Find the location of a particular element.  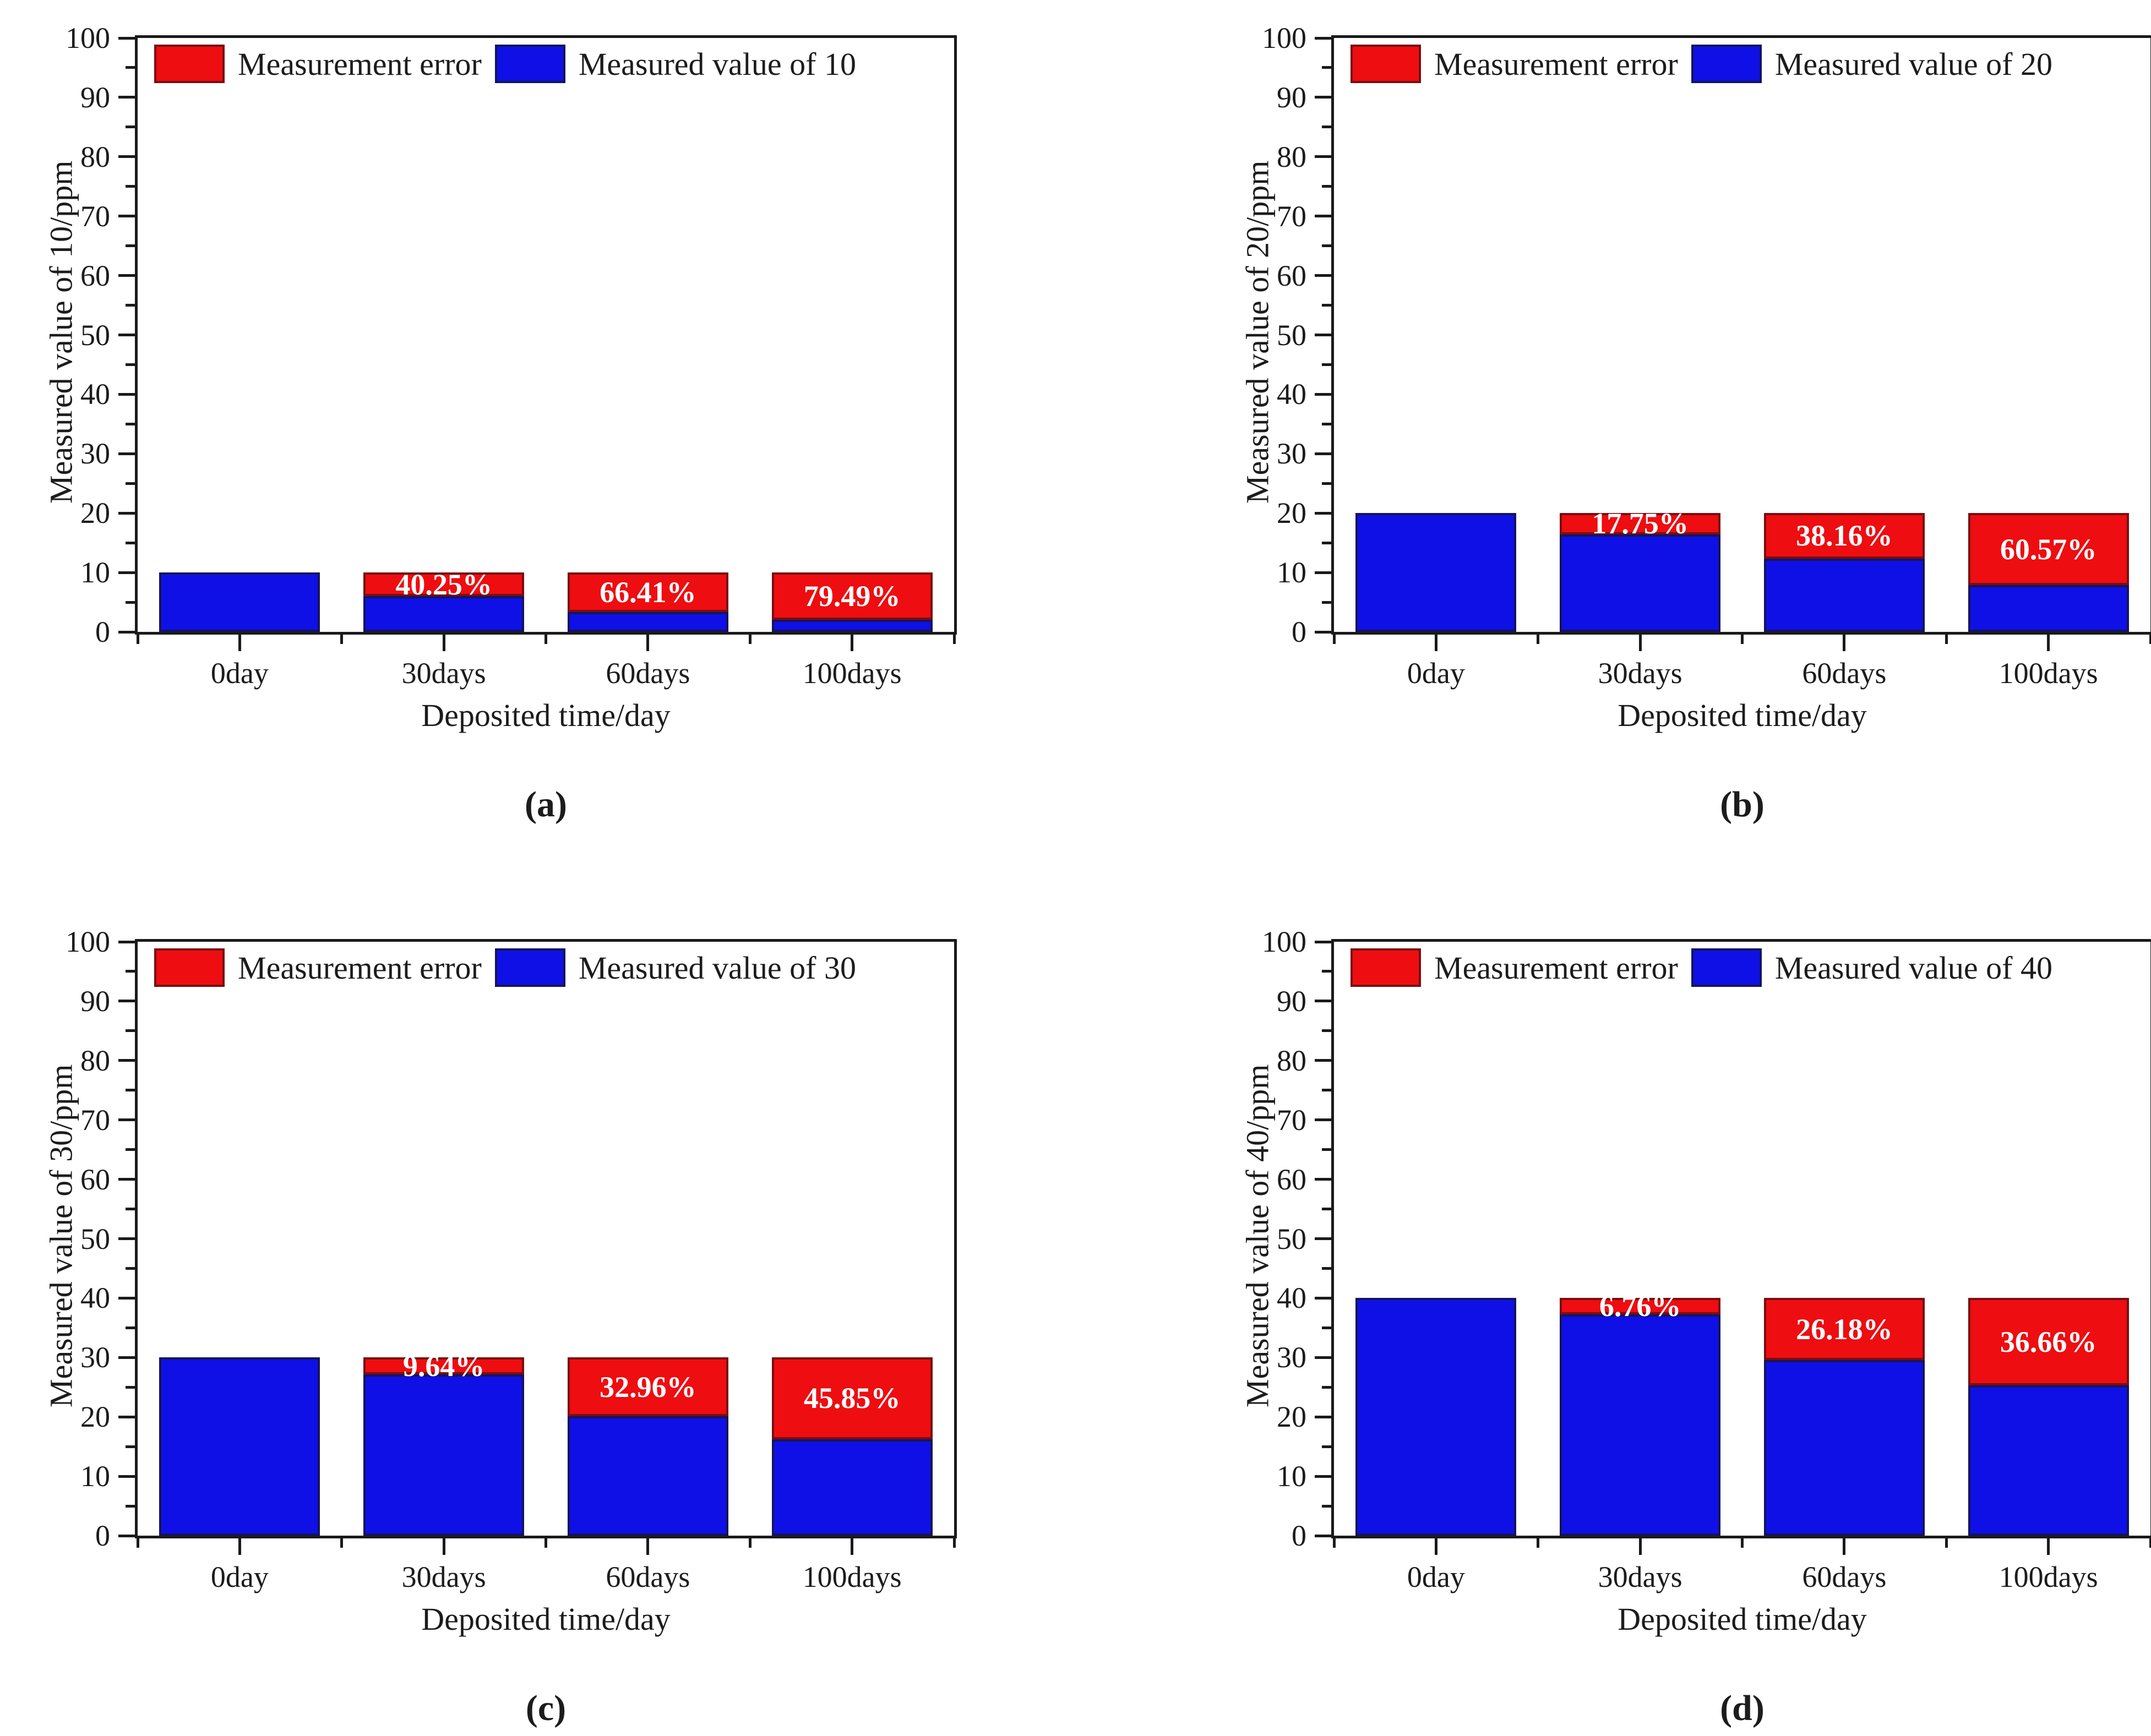

legend: Measurement error Measured value of 40 is located at coordinates (1701, 968).